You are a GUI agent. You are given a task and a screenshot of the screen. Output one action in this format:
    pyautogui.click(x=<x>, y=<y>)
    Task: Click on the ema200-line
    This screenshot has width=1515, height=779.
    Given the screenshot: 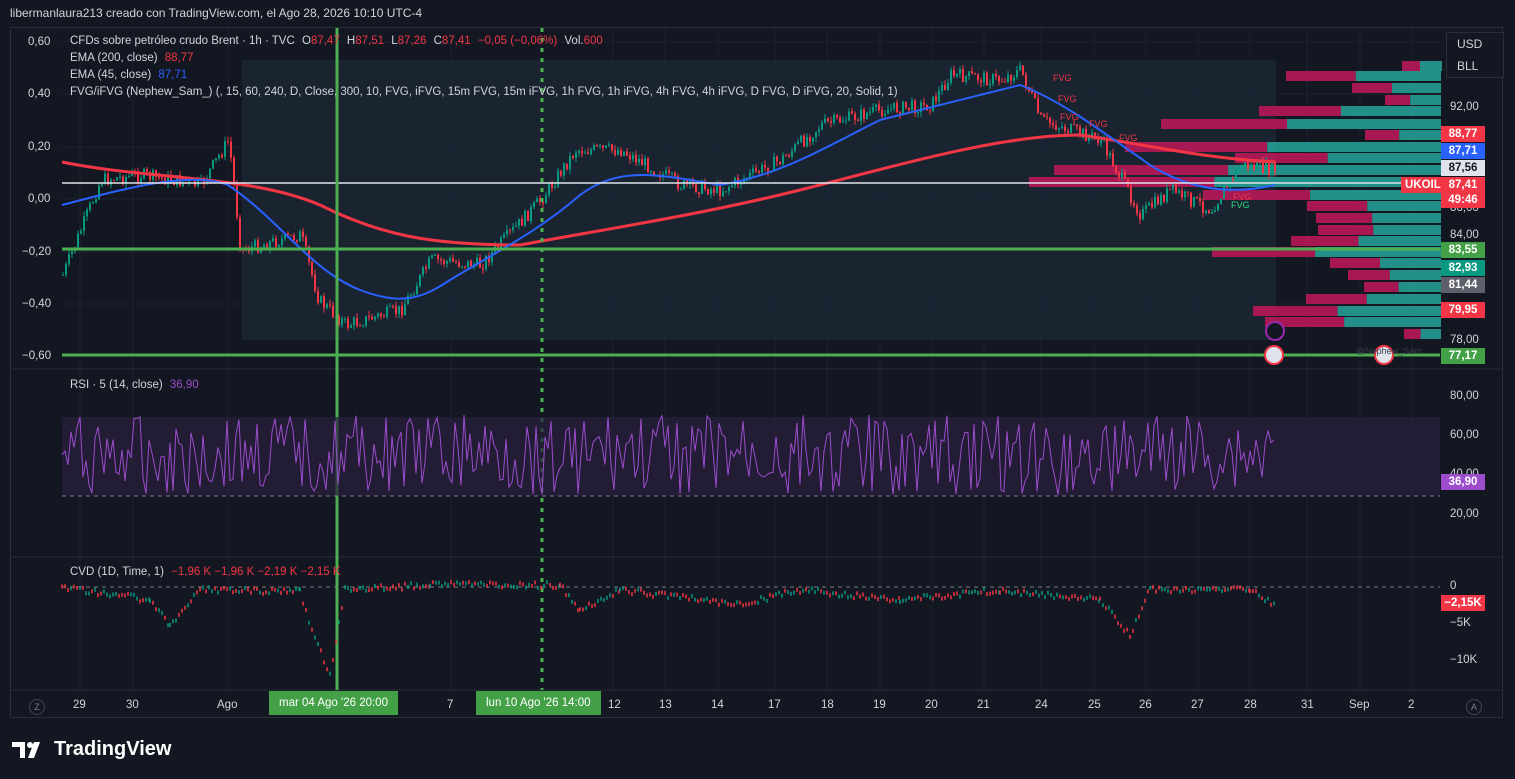 What is the action you would take?
    pyautogui.click(x=668, y=190)
    